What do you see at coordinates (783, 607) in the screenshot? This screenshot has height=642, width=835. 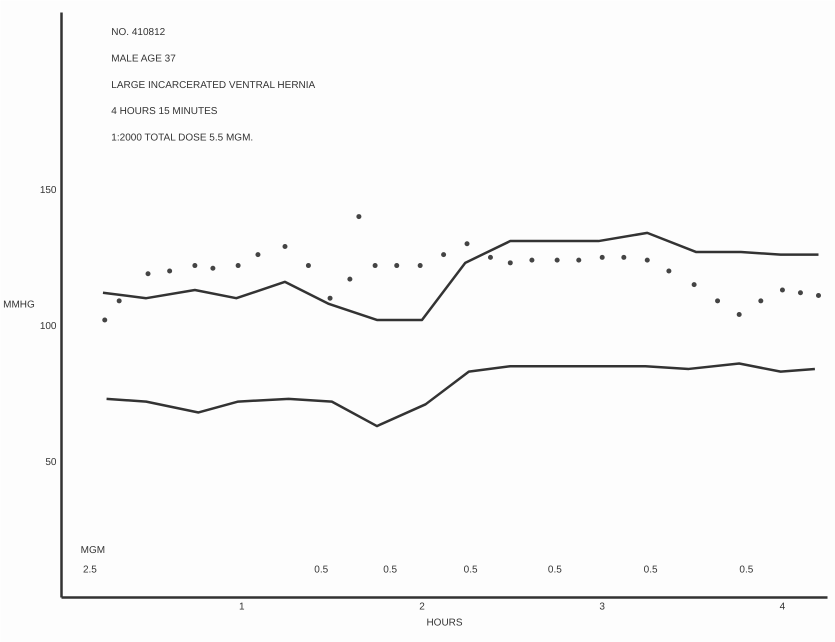 I see `x-tick-label: 4` at bounding box center [783, 607].